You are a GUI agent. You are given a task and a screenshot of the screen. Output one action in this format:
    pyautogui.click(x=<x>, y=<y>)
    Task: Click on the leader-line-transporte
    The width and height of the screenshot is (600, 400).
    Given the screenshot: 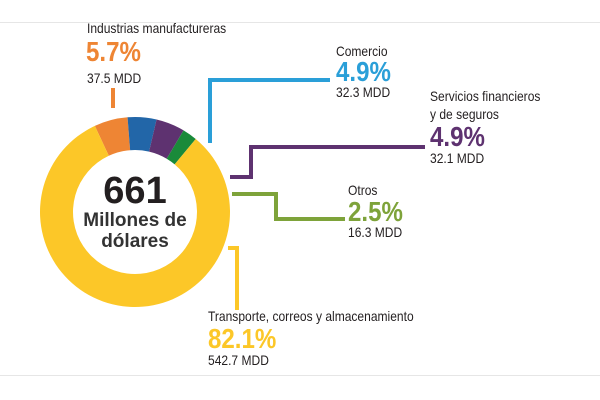 What is the action you would take?
    pyautogui.click(x=233, y=278)
    